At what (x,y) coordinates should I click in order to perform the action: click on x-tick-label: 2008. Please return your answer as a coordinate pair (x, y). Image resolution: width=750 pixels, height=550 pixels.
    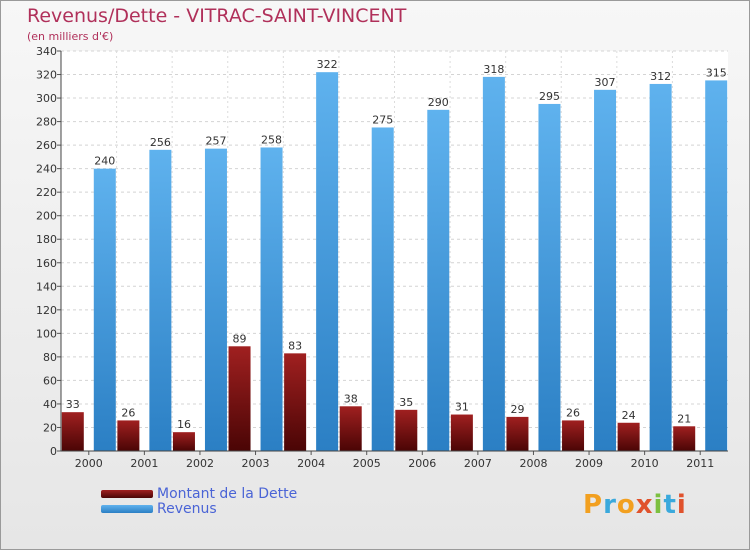
    Looking at the image, I should click on (533, 463).